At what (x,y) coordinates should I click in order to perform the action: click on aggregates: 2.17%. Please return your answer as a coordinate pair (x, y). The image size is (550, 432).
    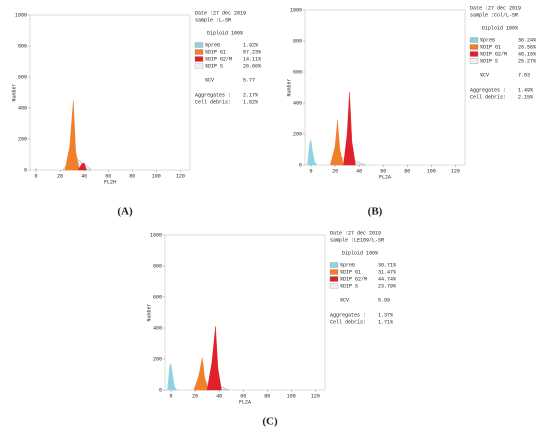
    Looking at the image, I should click on (250, 95).